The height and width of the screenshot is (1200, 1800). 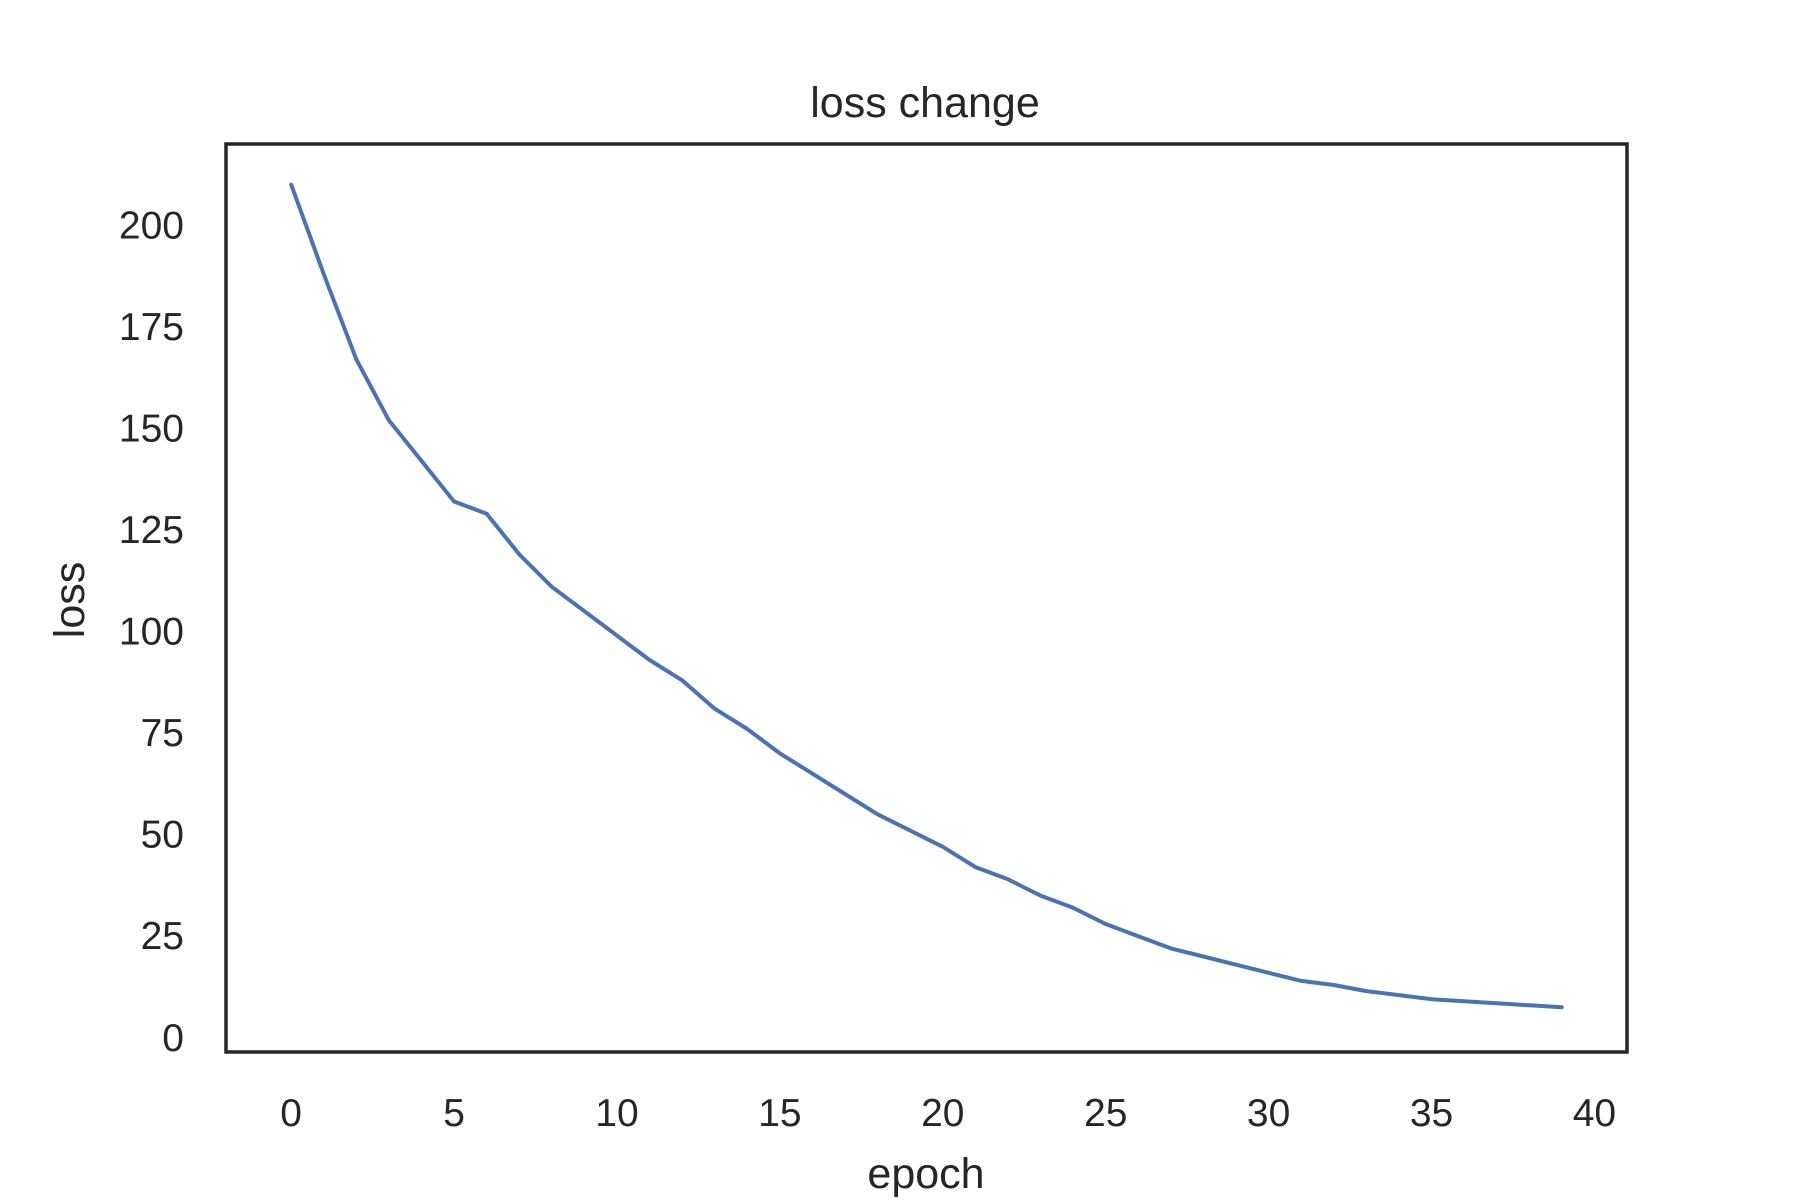 I want to click on y-tick-label: 25, so click(x=162, y=936).